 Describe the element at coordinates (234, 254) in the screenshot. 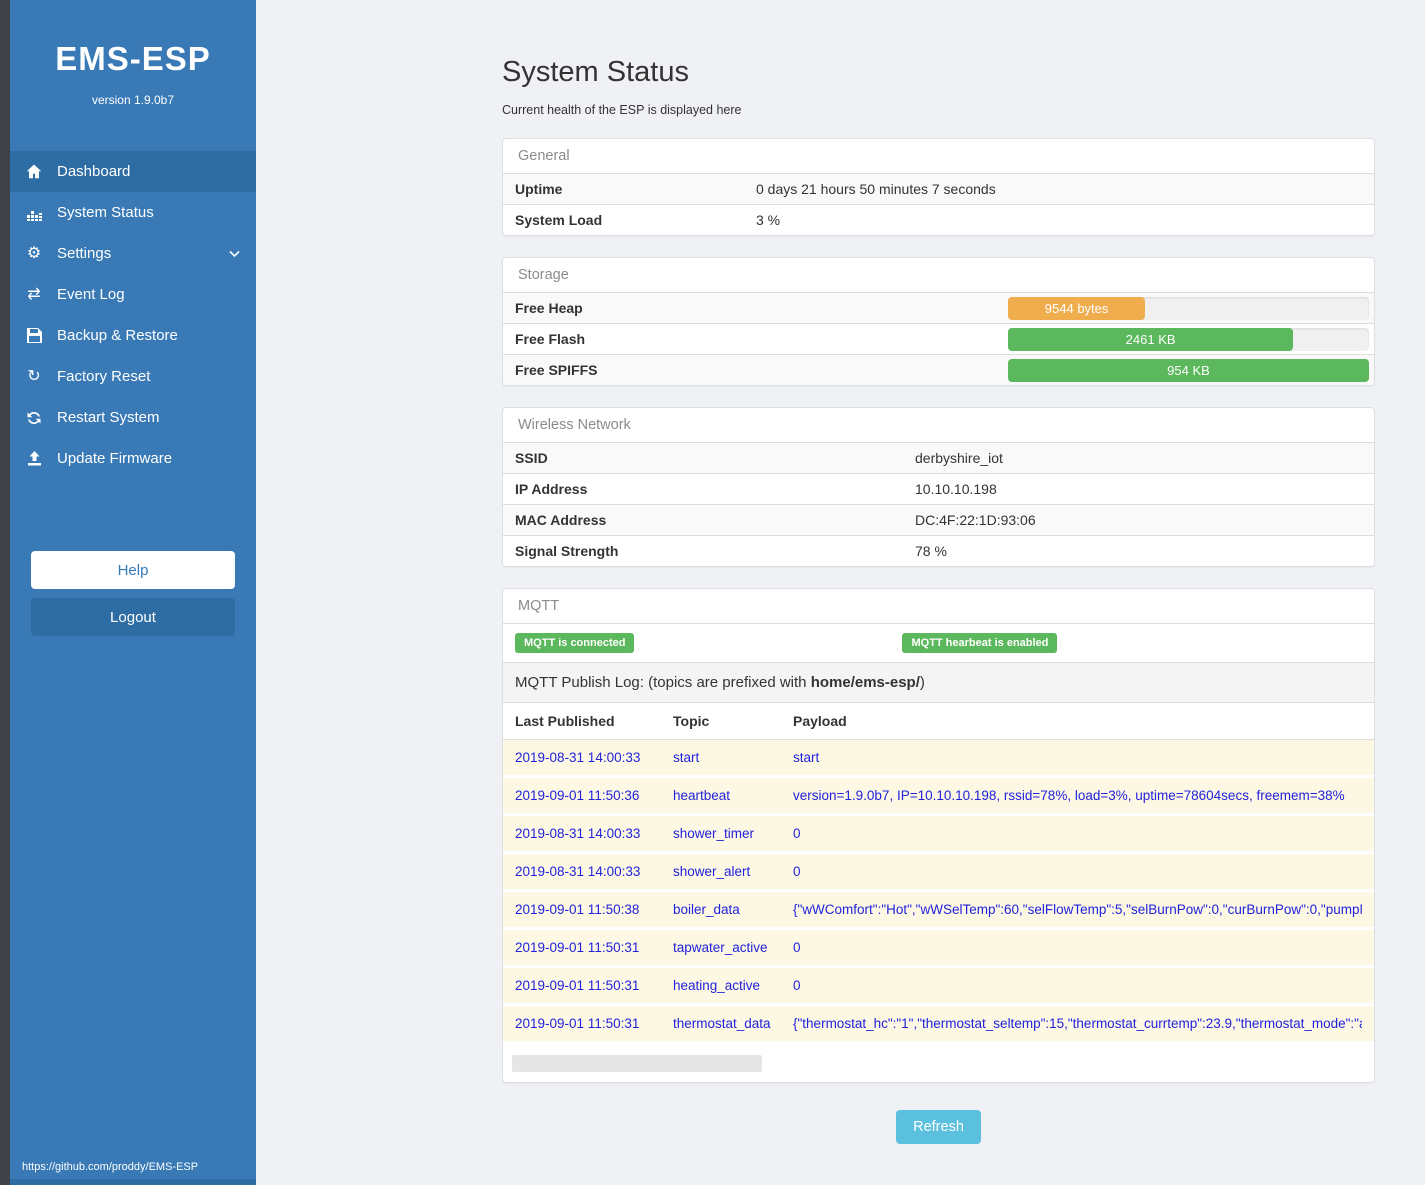

I see `chevron-down-icon` at that location.